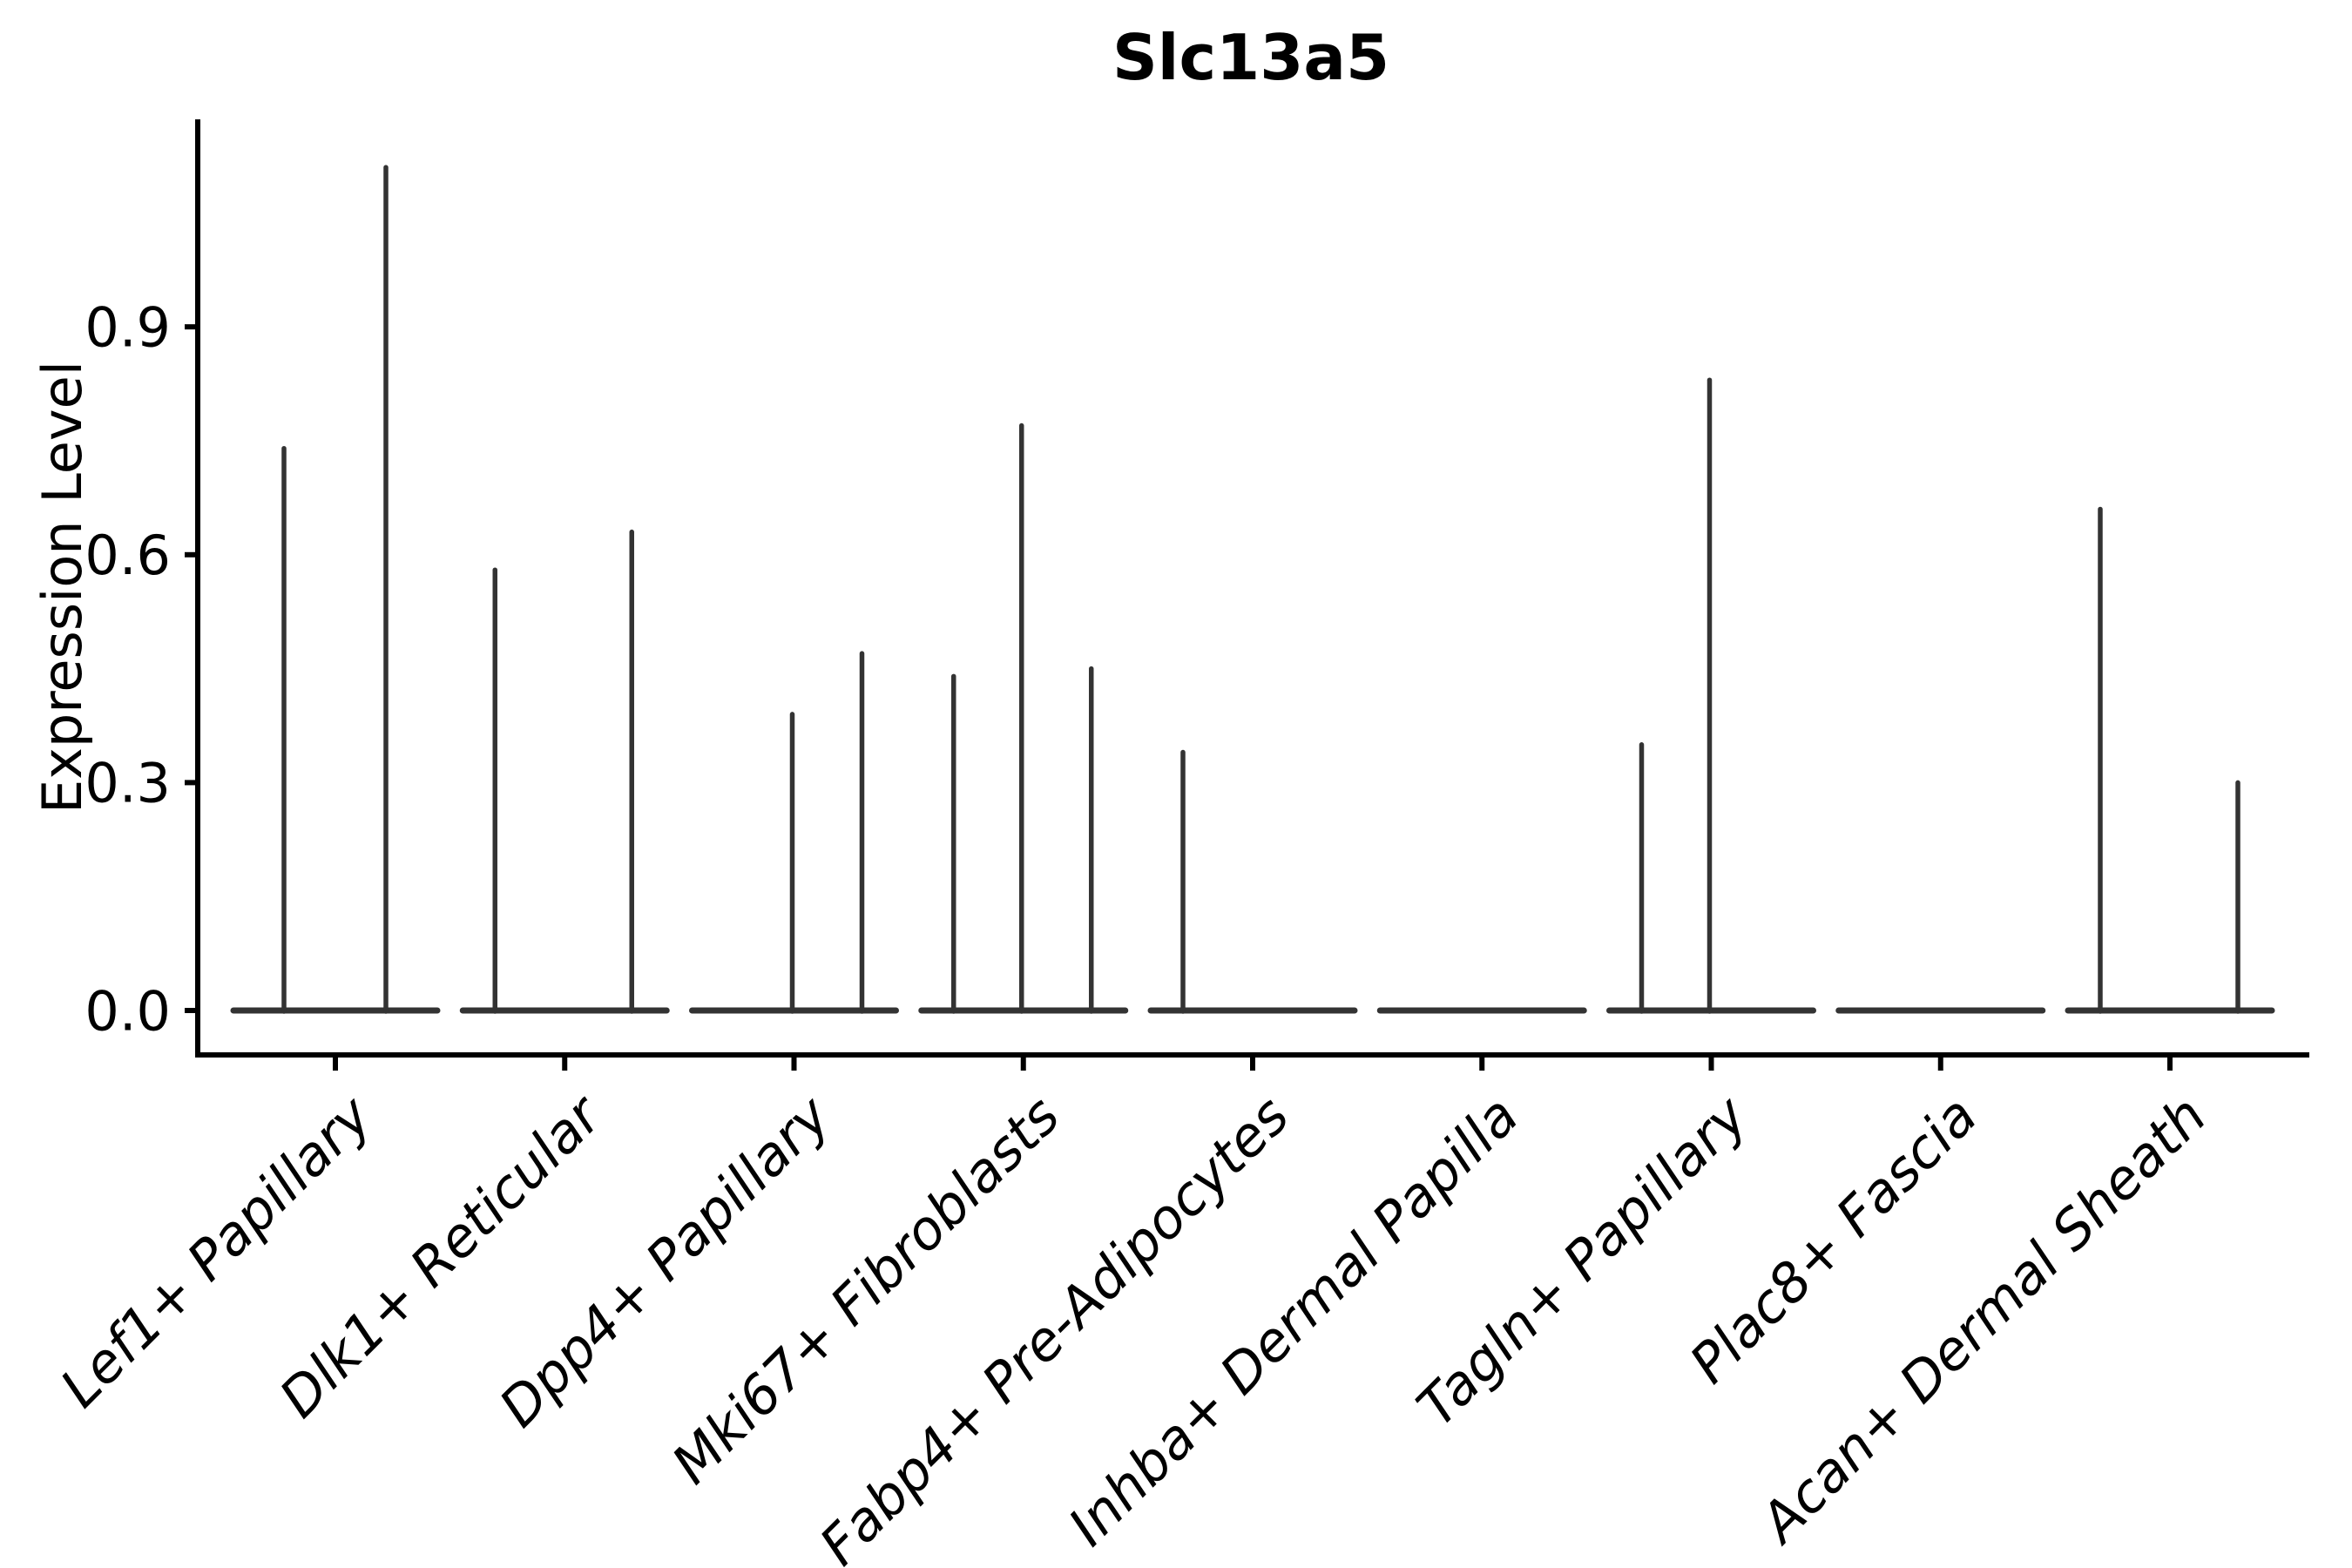  What do you see at coordinates (1983, 1320) in the screenshot?
I see `x-tick-label: Acan+ Dermal Sheath` at bounding box center [1983, 1320].